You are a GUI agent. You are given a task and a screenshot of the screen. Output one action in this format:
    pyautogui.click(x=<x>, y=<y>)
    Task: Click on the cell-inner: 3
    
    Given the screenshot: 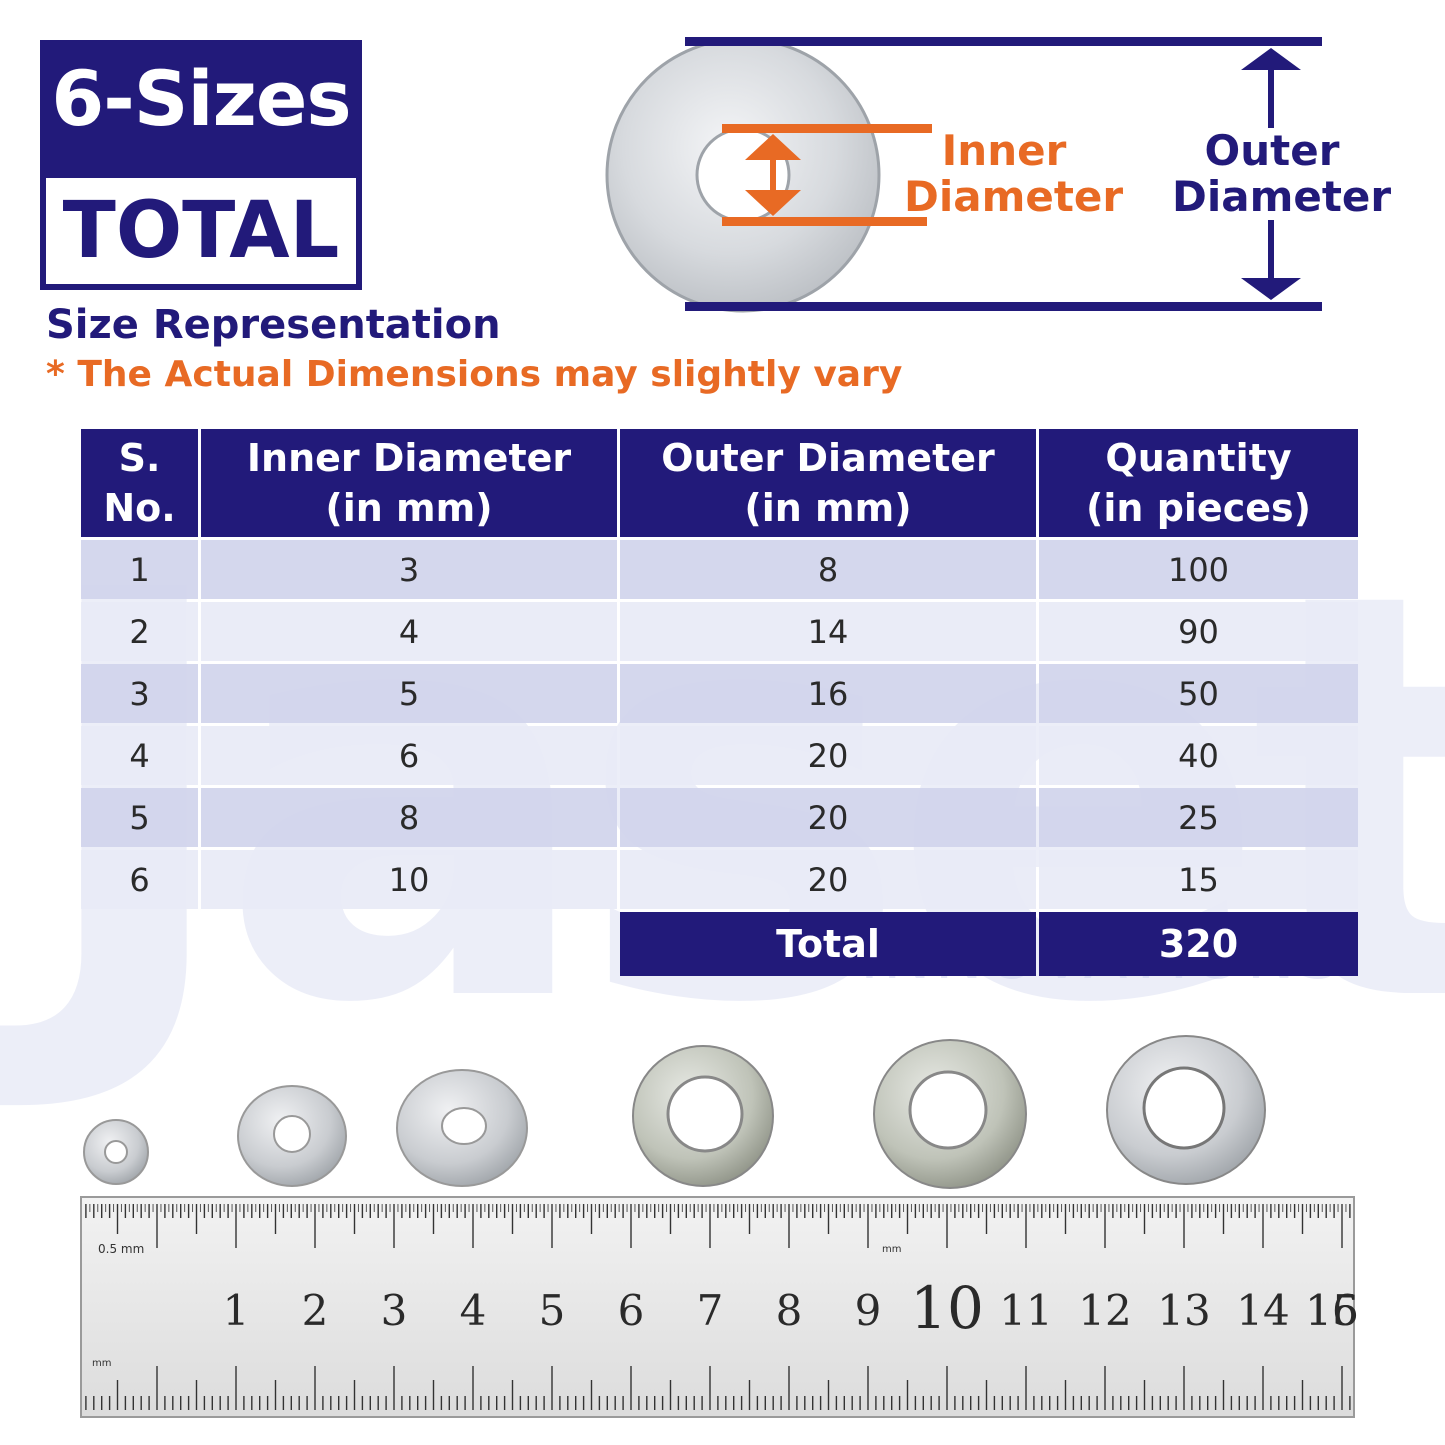 What is the action you would take?
    pyautogui.click(x=409, y=569)
    